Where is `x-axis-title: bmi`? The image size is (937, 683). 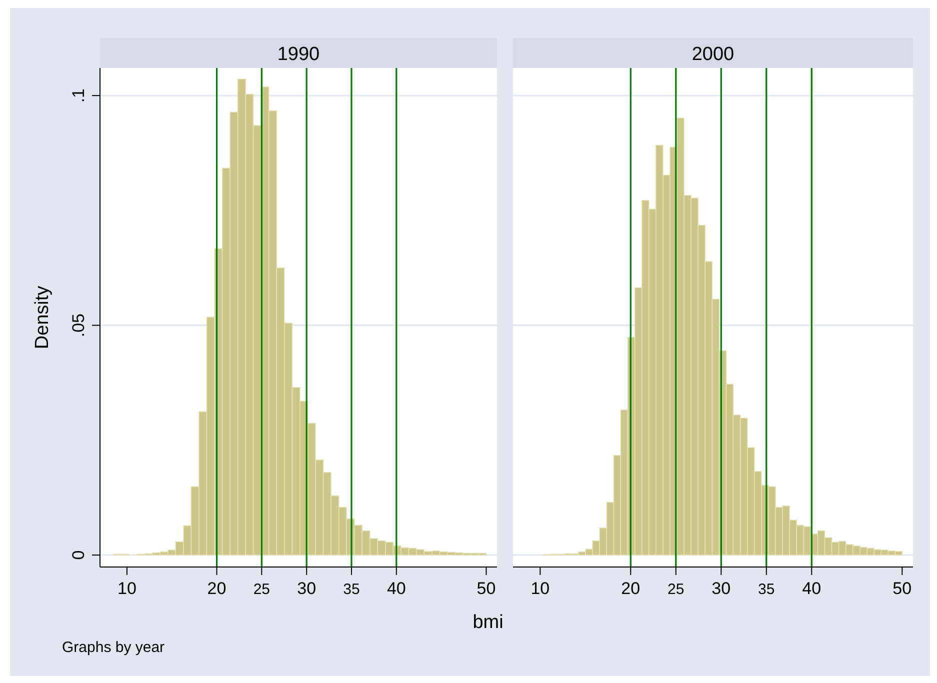
x-axis-title: bmi is located at coordinates (488, 622).